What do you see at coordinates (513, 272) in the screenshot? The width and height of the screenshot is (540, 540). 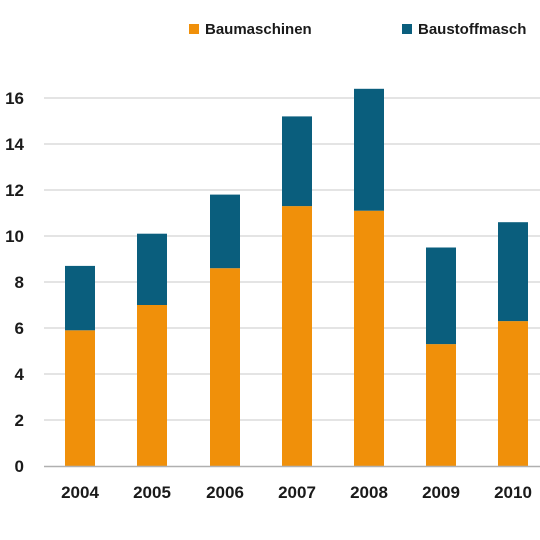 I see `bar-baustoffmasch-2010` at bounding box center [513, 272].